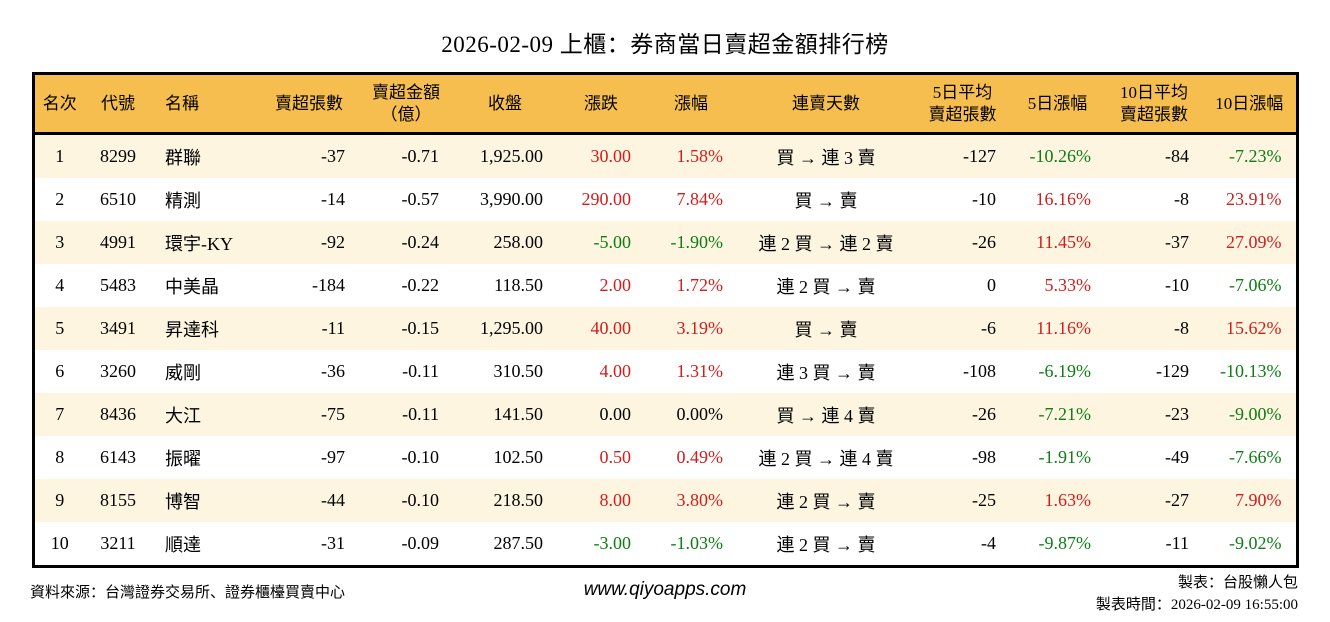 The width and height of the screenshot is (1330, 622). What do you see at coordinates (697, 242) in the screenshot?
I see `cell-change-pct: -1.90%` at bounding box center [697, 242].